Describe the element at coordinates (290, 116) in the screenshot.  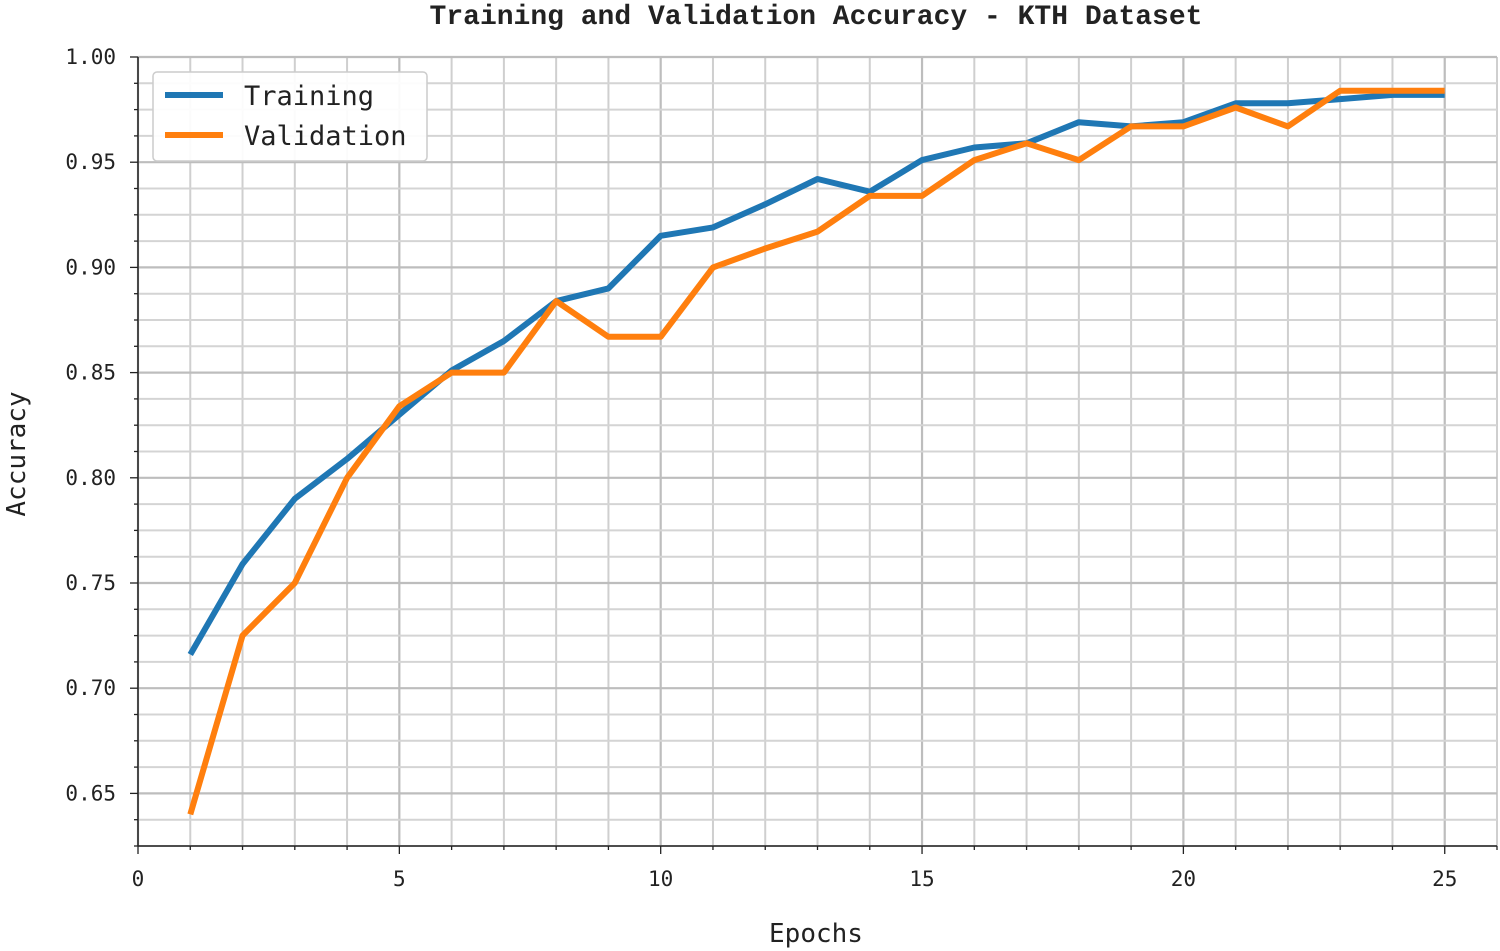
I see `legend: Training Validation` at that location.